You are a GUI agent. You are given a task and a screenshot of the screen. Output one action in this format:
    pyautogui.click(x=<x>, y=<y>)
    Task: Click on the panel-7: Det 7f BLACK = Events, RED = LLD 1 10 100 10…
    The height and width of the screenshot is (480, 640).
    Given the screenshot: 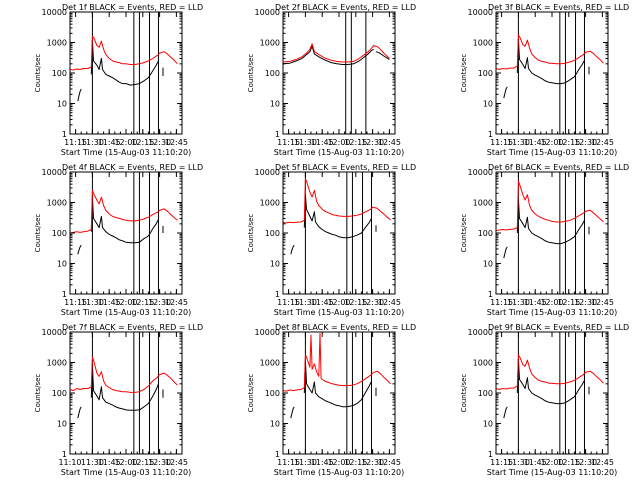 What is the action you would take?
    pyautogui.click(x=118, y=400)
    